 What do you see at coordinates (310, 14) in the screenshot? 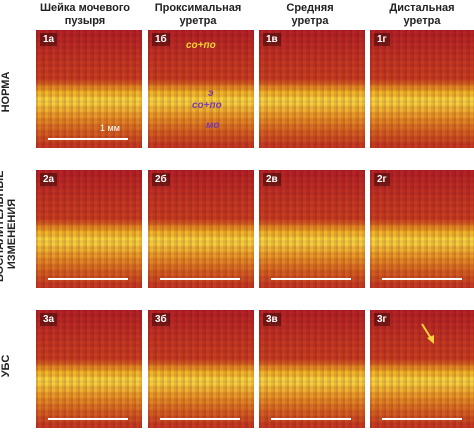
I see `column-header-middle-urethra: Средняя уретра` at bounding box center [310, 14].